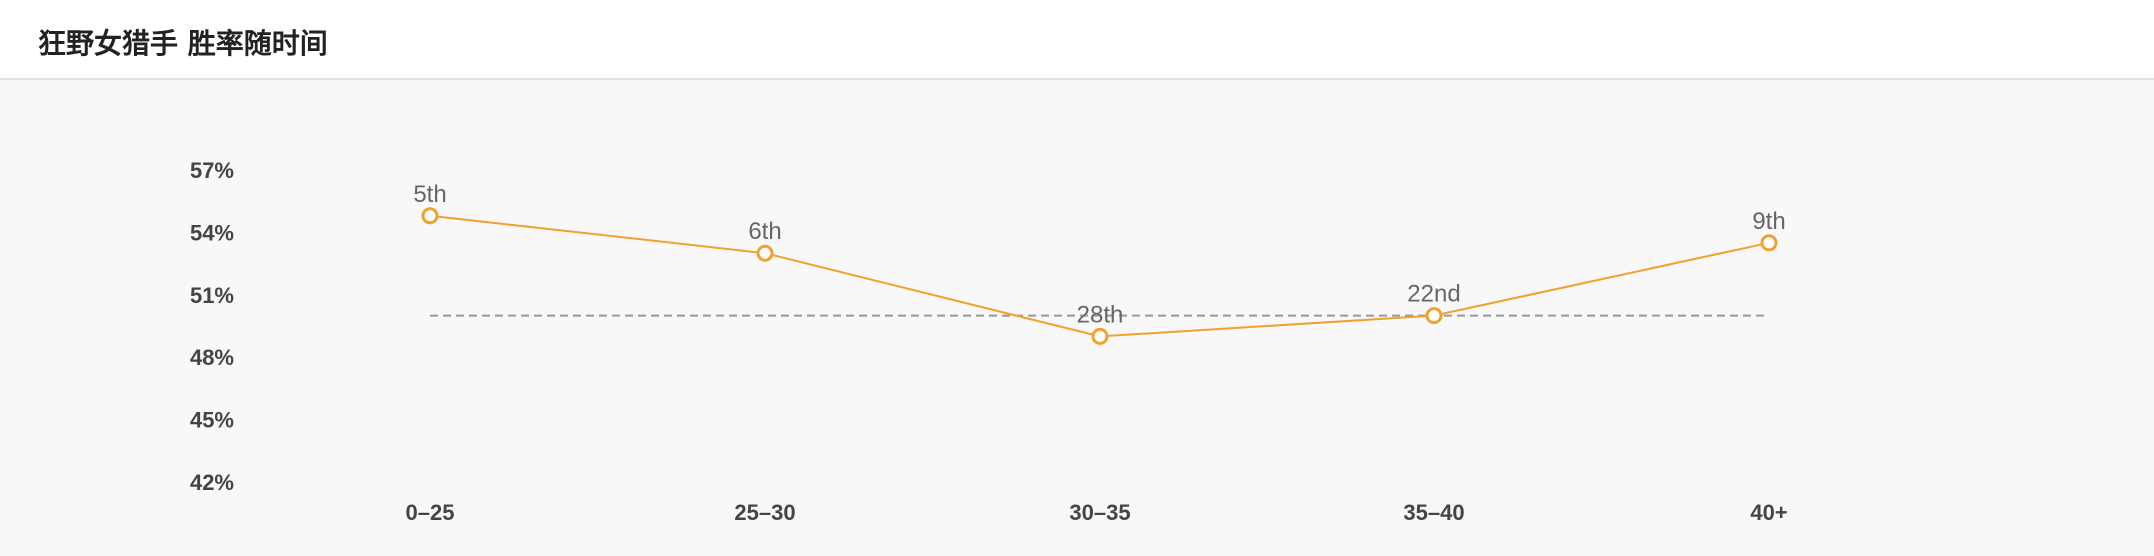 The image size is (2154, 556). Describe the element at coordinates (1099, 512) in the screenshot. I see `x-tick-label: 30–35` at that location.